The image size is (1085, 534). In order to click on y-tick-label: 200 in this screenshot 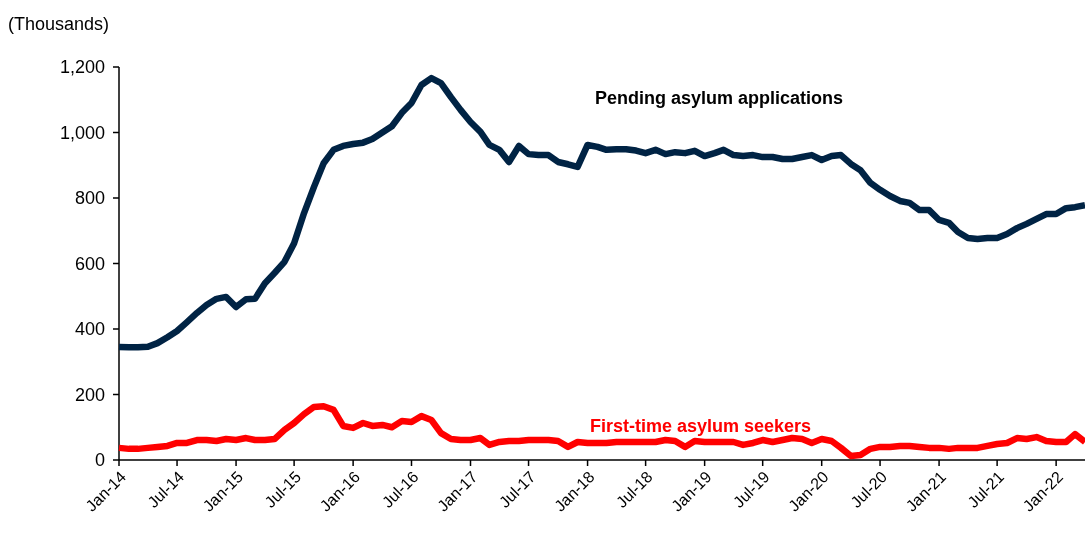, I will do `click(89, 394)`.